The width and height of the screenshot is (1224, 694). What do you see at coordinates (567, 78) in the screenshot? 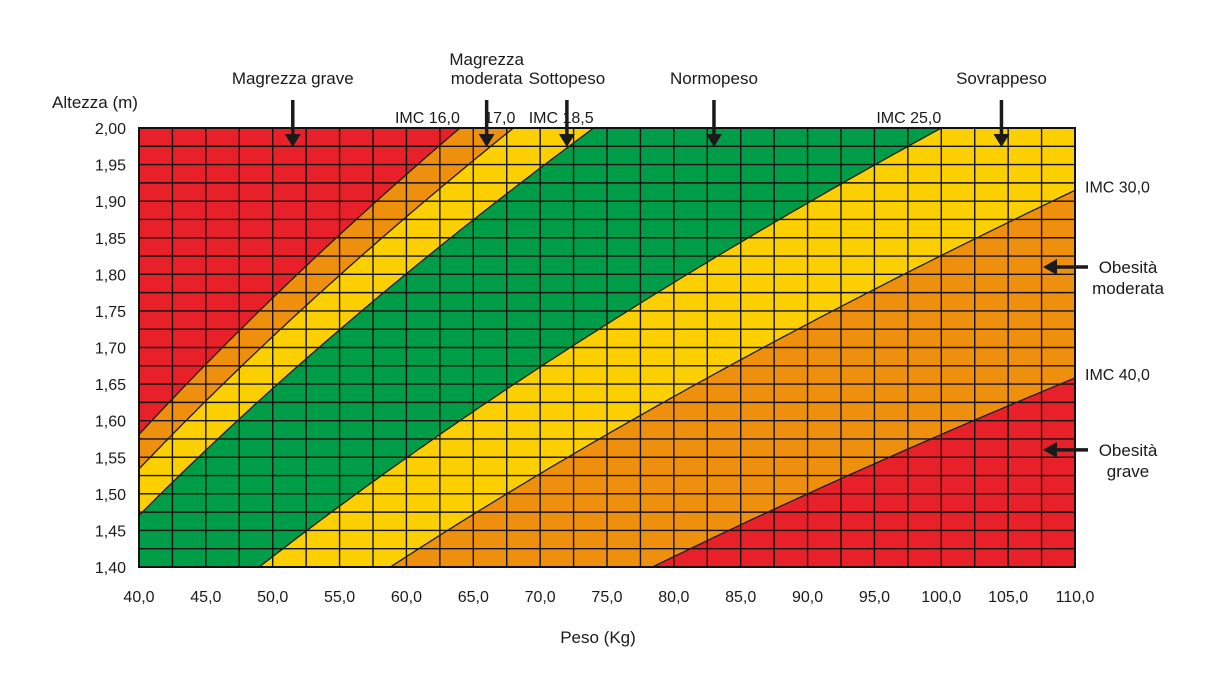
I see `category-label: Sottopeso` at bounding box center [567, 78].